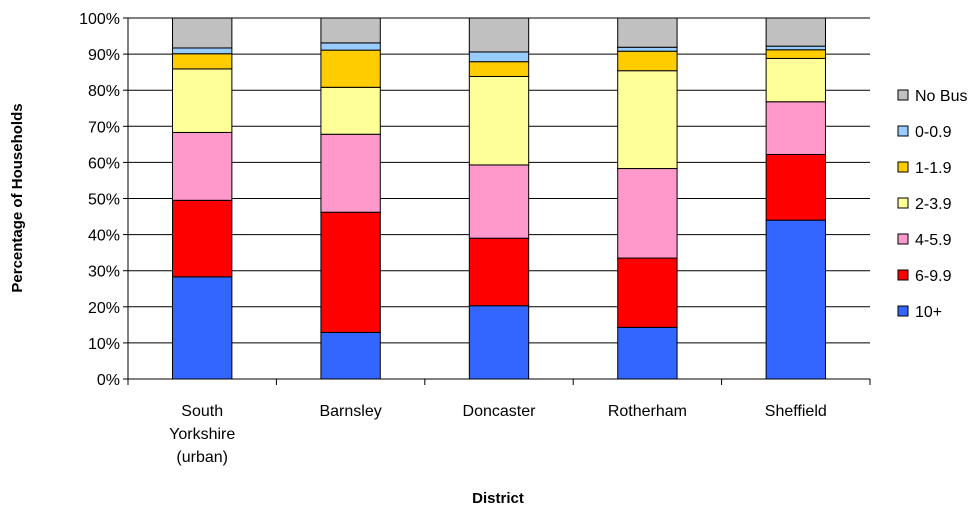 This screenshot has width=980, height=515. I want to click on y-axis-title: Percentage of Households, so click(17, 197).